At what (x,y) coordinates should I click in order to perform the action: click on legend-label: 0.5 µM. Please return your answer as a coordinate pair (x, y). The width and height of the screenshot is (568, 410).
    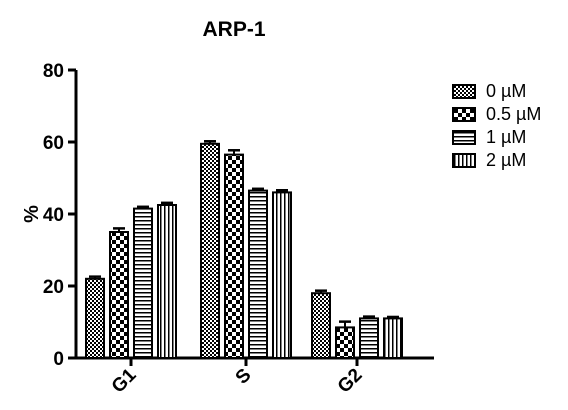
    Looking at the image, I should click on (514, 114).